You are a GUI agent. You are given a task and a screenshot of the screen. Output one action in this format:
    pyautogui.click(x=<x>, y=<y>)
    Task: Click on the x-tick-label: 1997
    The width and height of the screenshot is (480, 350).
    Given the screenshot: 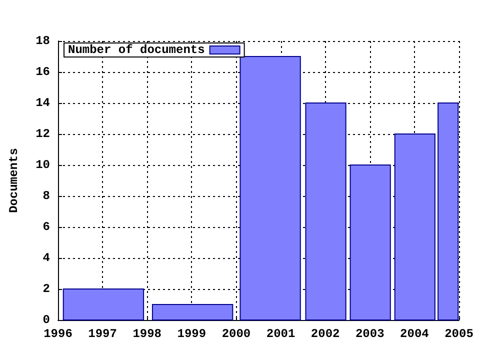 What is the action you would take?
    pyautogui.click(x=102, y=334)
    